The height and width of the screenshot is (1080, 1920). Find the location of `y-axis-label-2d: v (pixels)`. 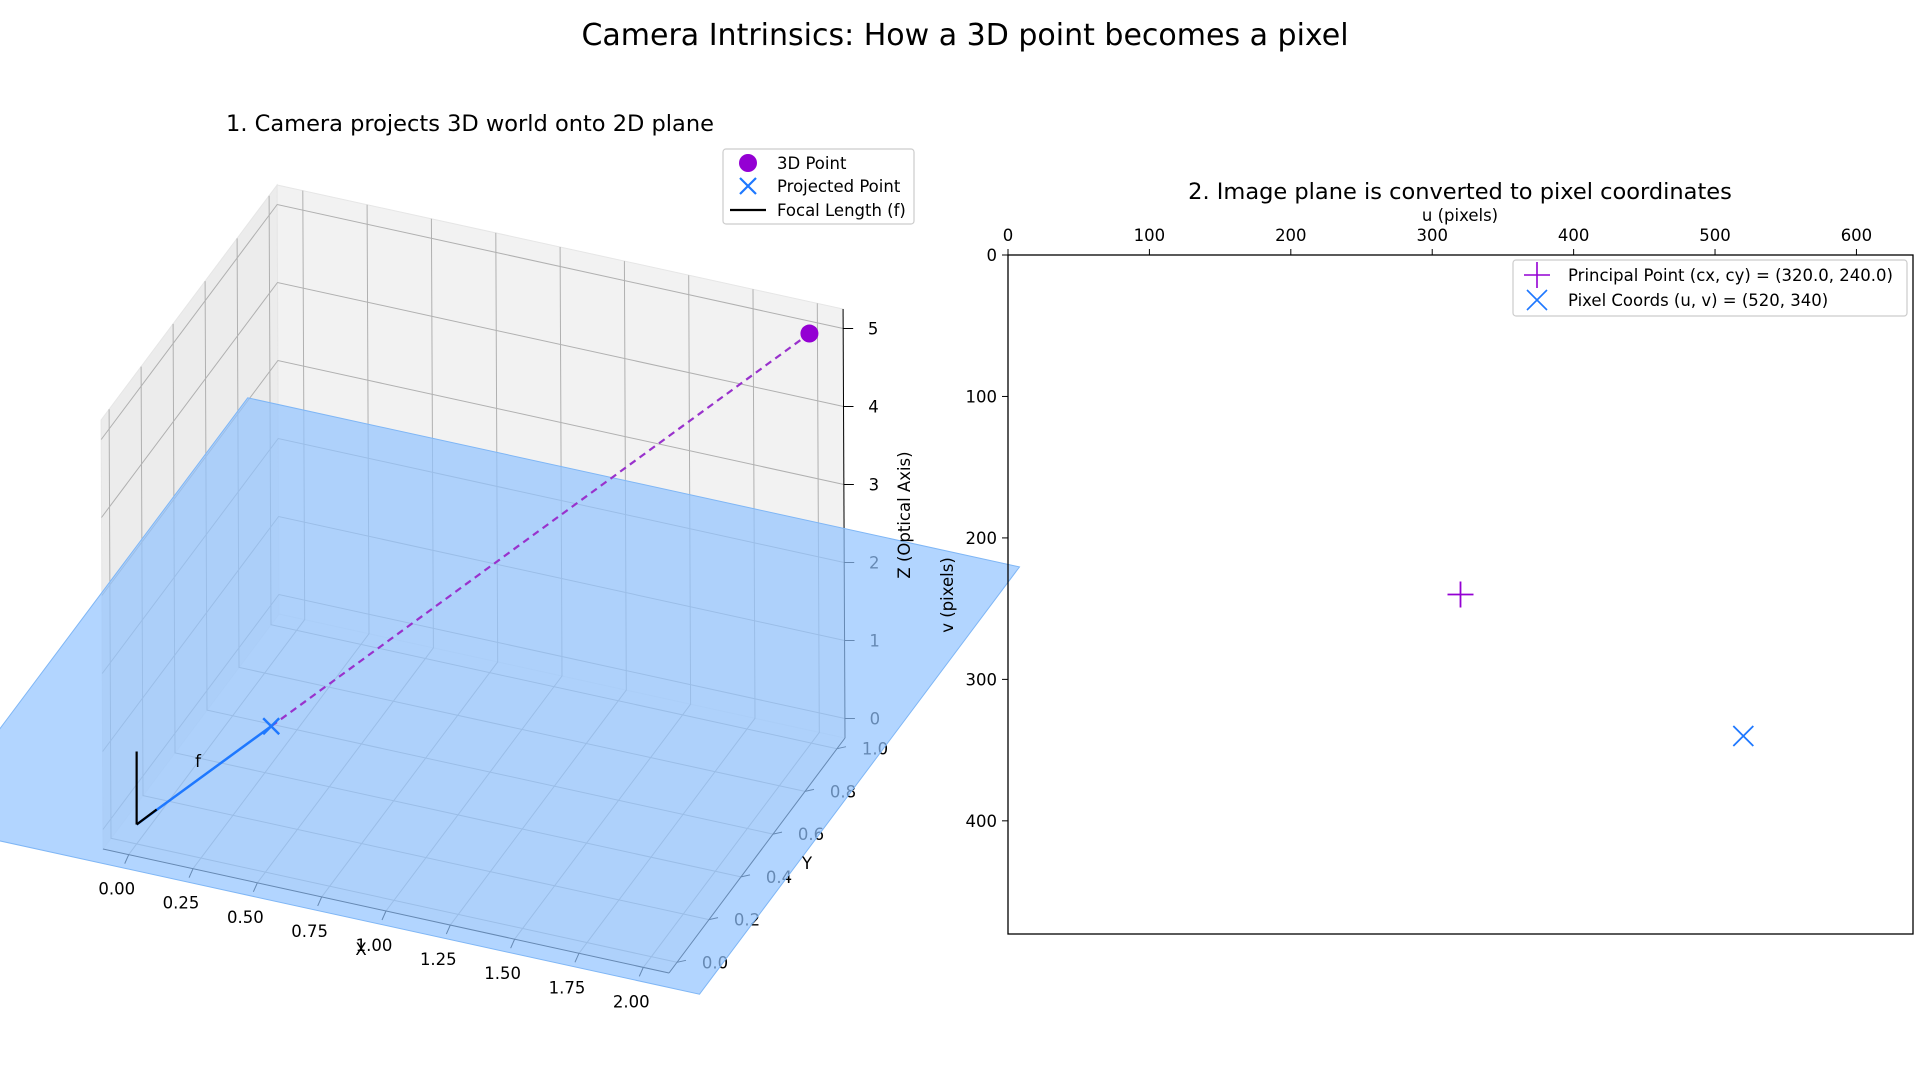

y-axis-label-2d: v (pixels) is located at coordinates (947, 595).